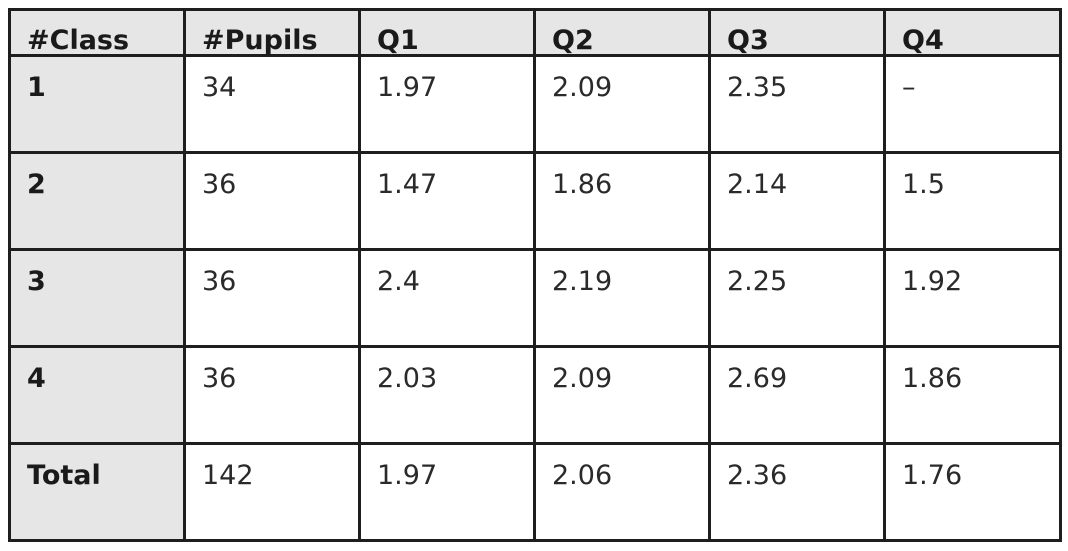  Describe the element at coordinates (447, 298) in the screenshot. I see `table-cell: 2.4` at that location.